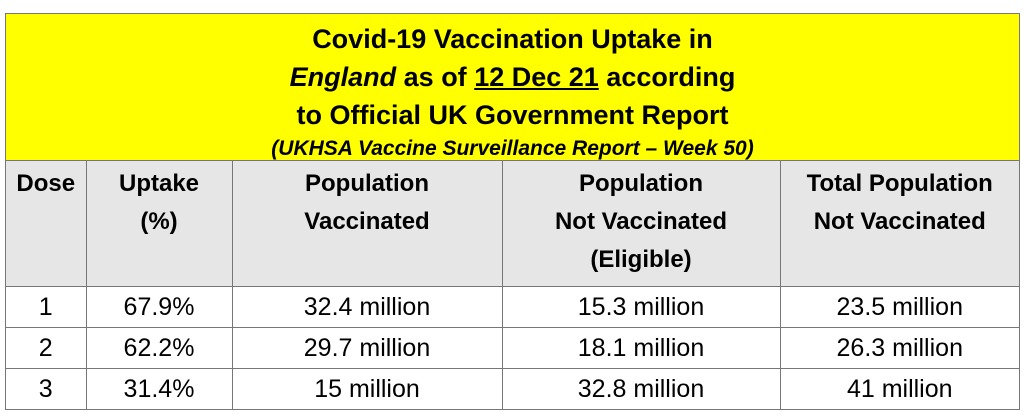 The image size is (1024, 415). Describe the element at coordinates (641, 307) in the screenshot. I see `cell-not-vaccinated-eligible: 15.3 million` at that location.